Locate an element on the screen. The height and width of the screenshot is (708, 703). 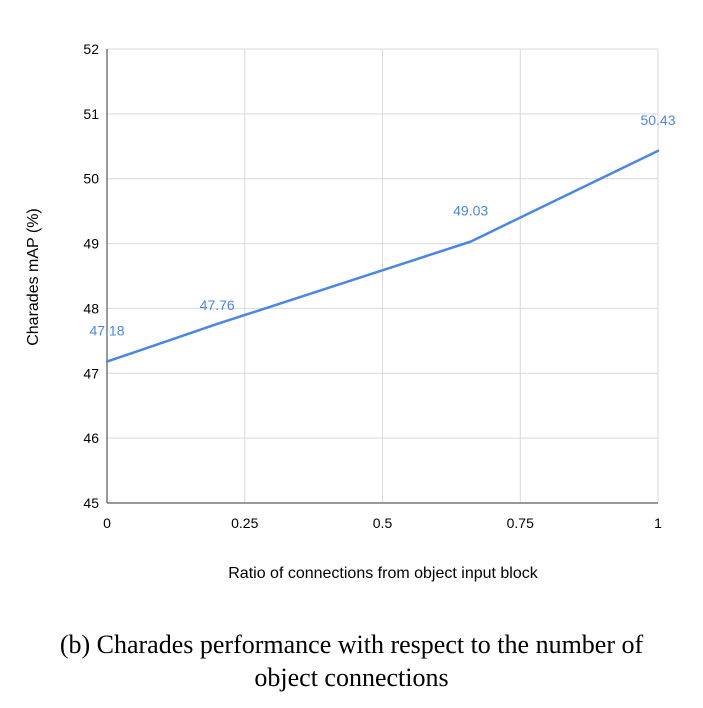
y-tick-label: 52 is located at coordinates (91, 49).